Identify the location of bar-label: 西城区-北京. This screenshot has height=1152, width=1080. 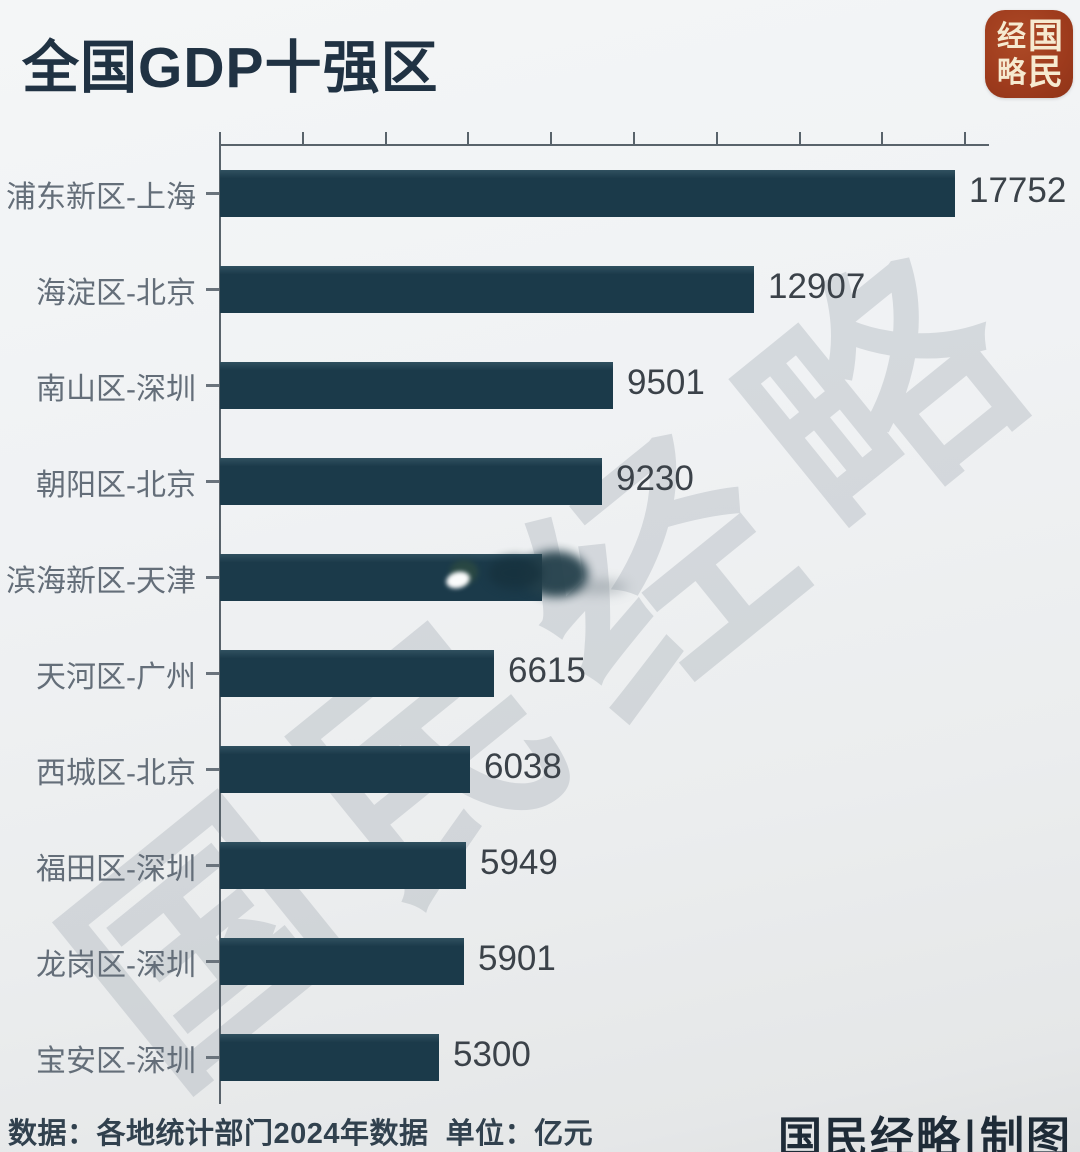
(116, 773).